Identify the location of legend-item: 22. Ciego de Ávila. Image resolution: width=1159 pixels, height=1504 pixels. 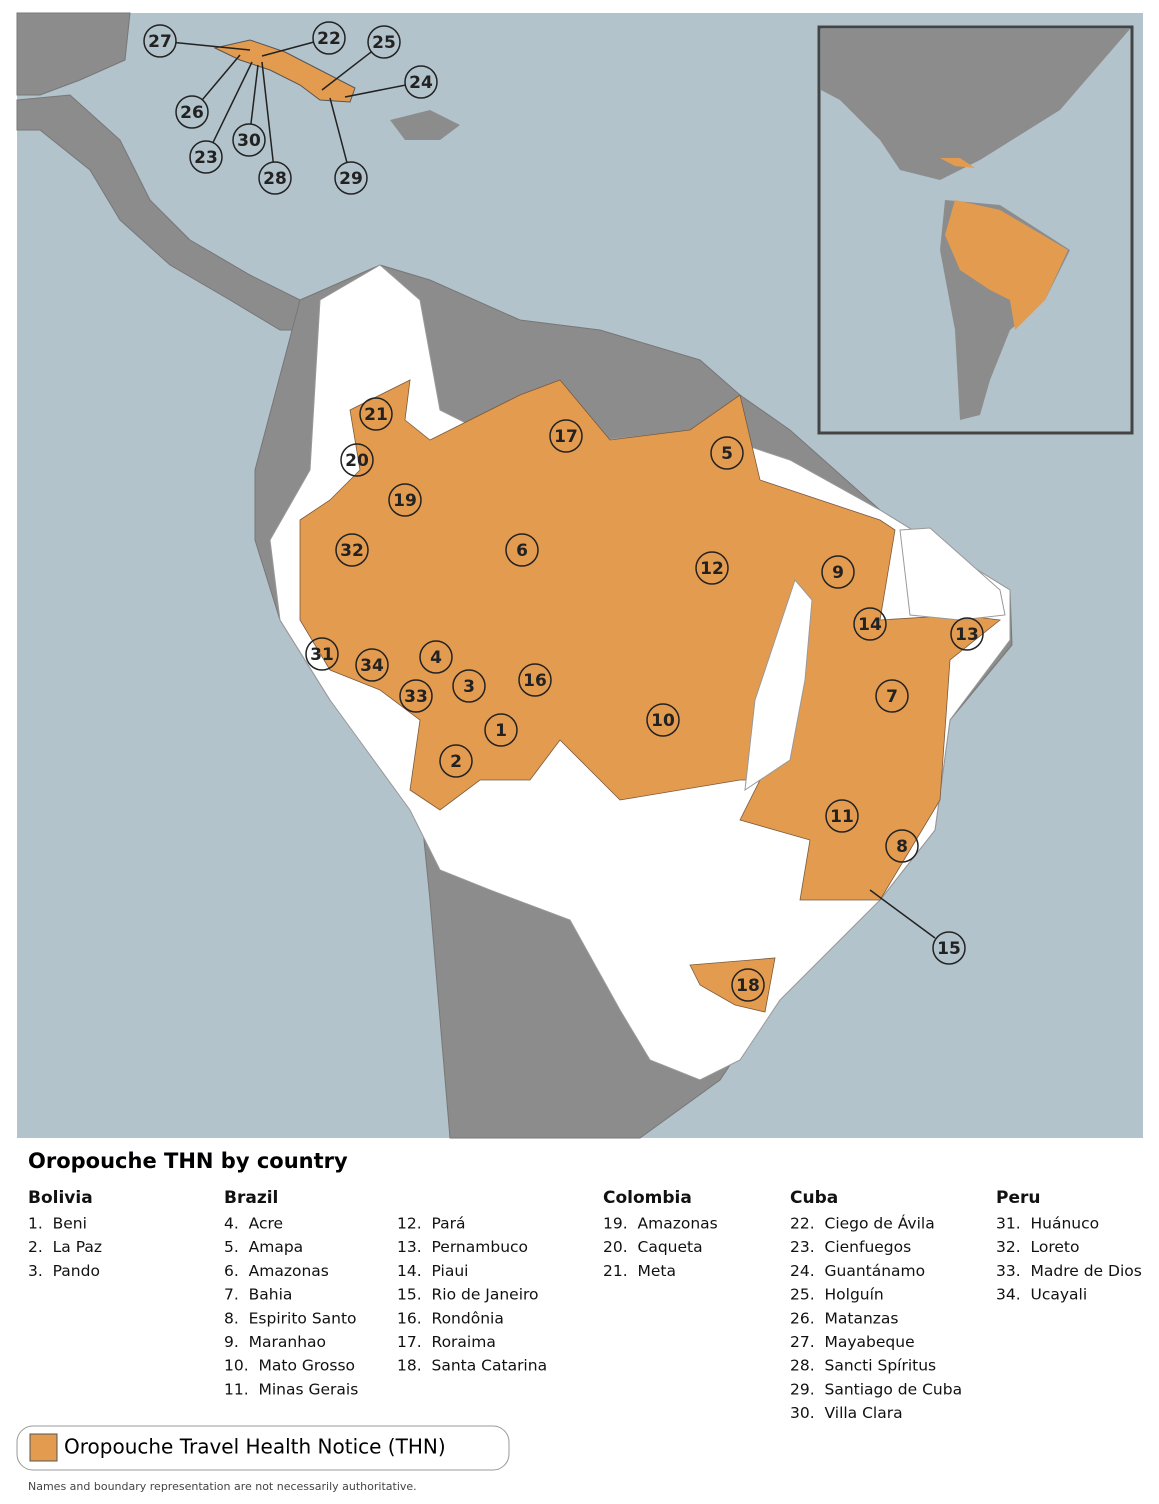
(862, 1223).